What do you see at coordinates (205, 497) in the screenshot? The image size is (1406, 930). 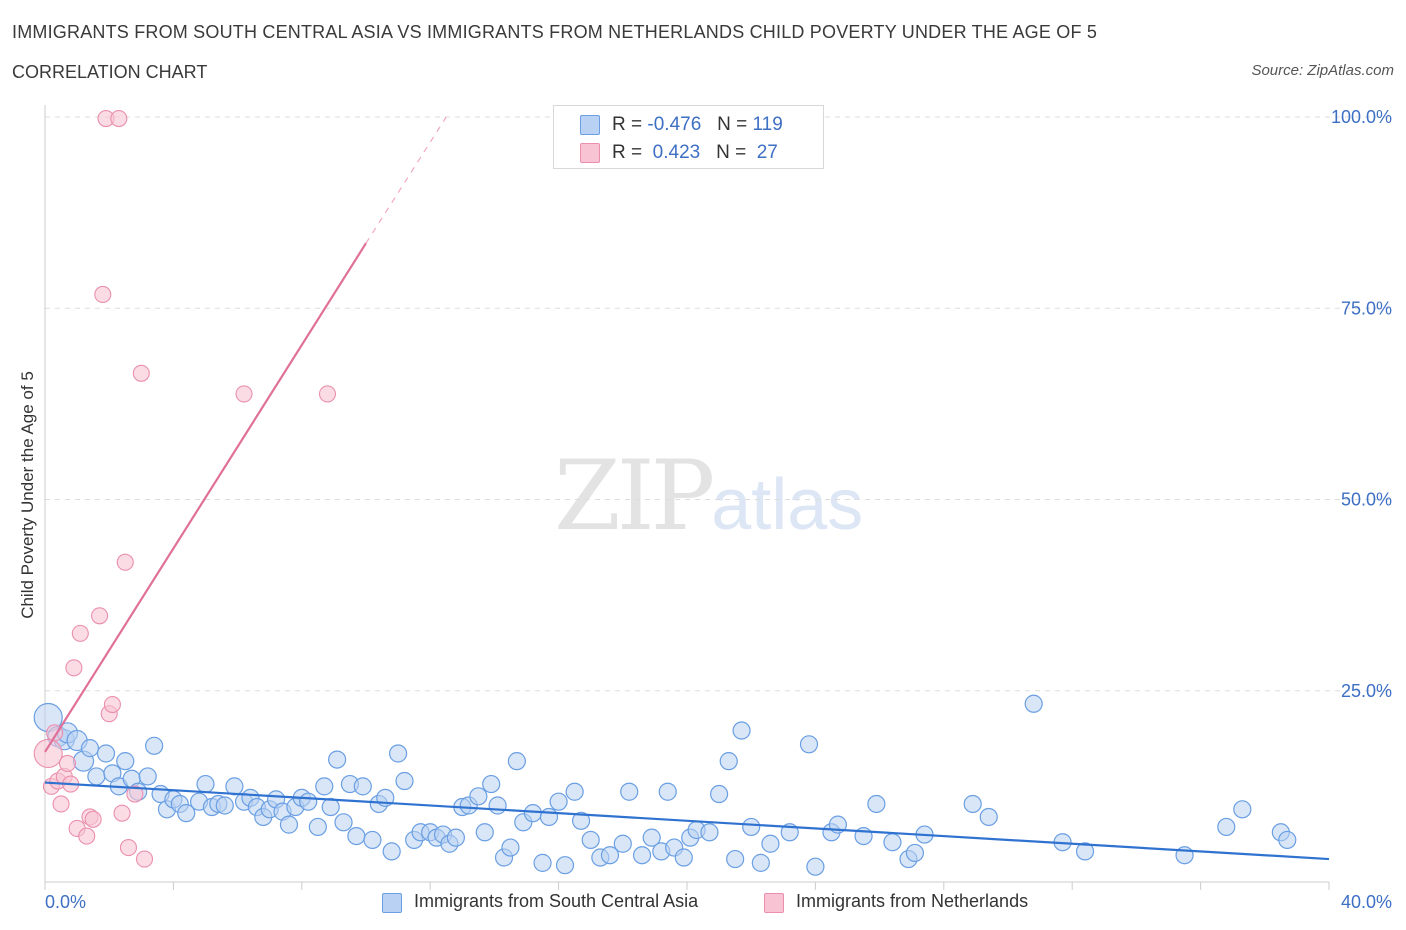 I see `trend-line-netherlands` at bounding box center [205, 497].